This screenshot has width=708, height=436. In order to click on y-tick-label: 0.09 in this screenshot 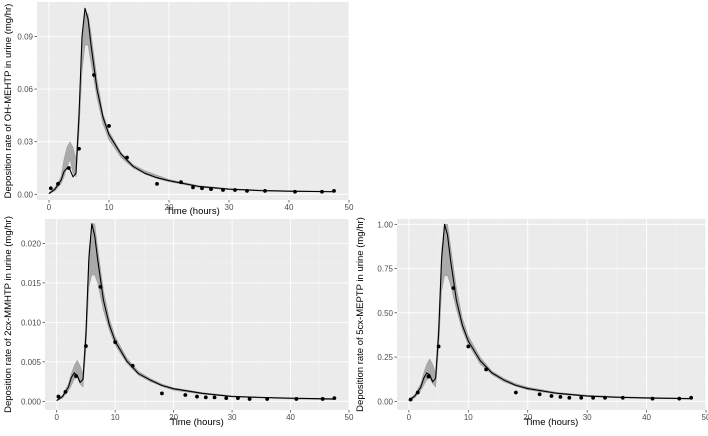, I will do `click(25, 36)`.